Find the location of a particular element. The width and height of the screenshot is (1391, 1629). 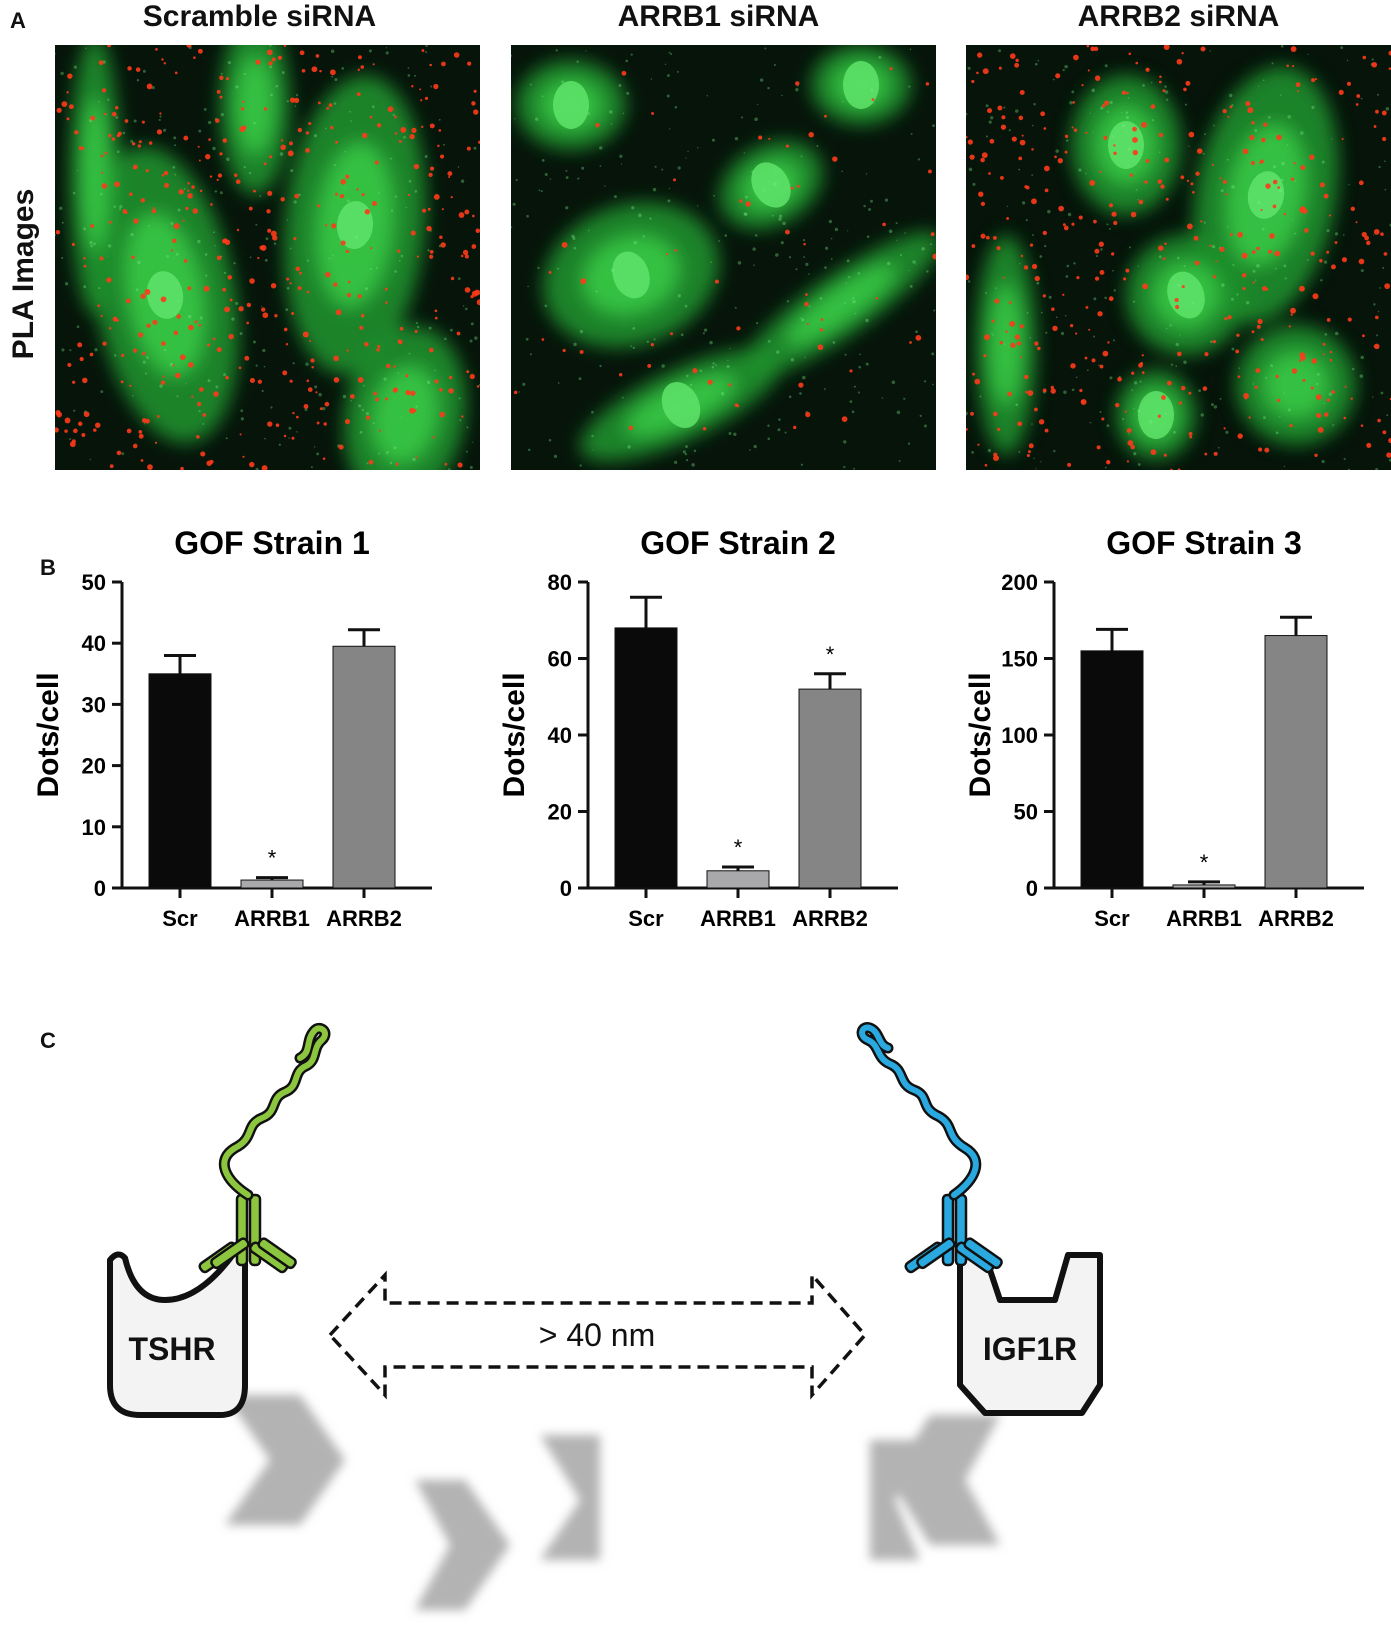

chart-title: GOF Strain 3 is located at coordinates (1204, 543).